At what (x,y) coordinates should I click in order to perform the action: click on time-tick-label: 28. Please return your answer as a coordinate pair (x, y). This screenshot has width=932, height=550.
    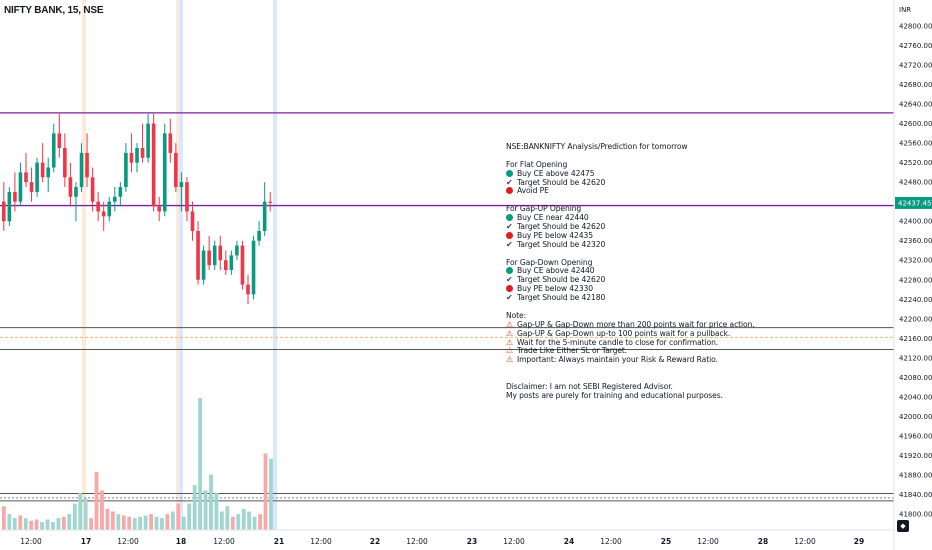
    Looking at the image, I should click on (763, 541).